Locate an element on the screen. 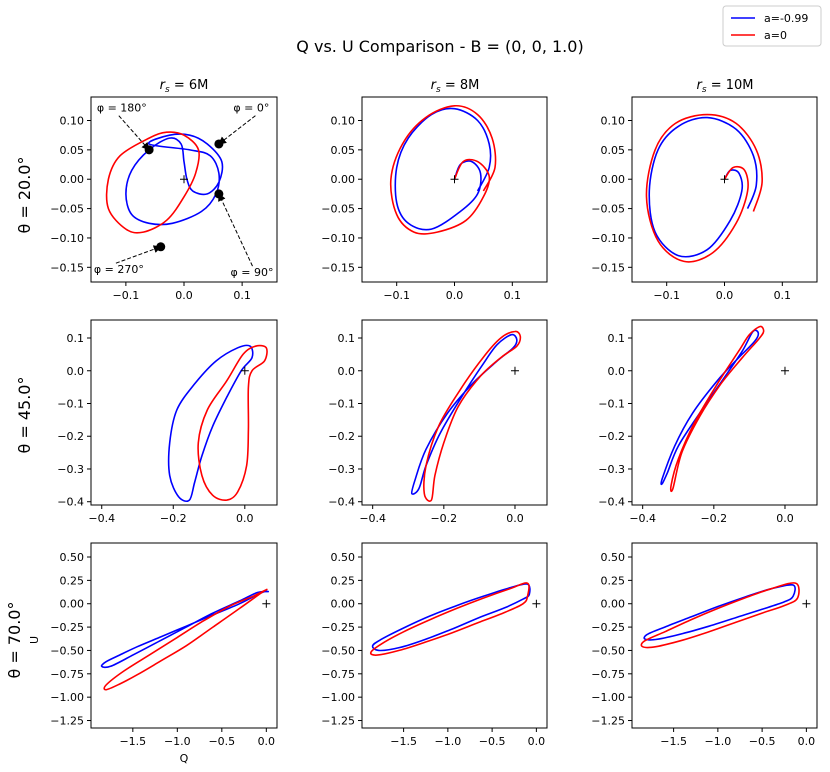 The width and height of the screenshot is (830, 772). y-tick-label: 0.05 is located at coordinates (343, 150).